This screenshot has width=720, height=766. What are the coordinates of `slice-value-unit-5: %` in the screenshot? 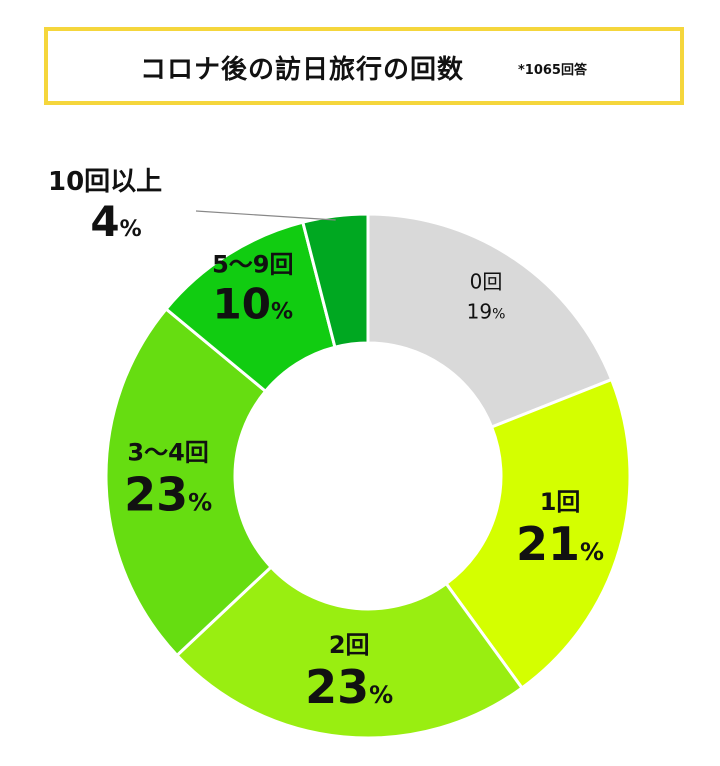 It's located at (131, 229).